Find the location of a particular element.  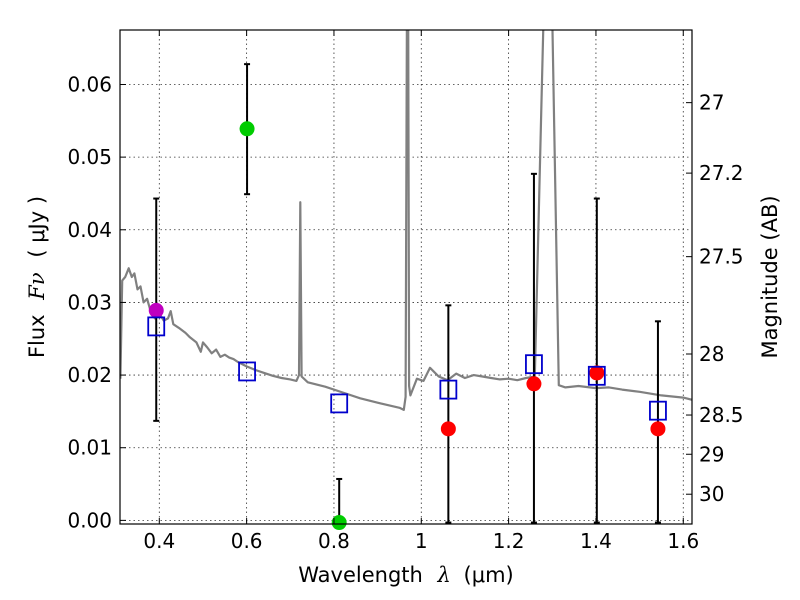

x-tick-label: 0.6 is located at coordinates (247, 541).